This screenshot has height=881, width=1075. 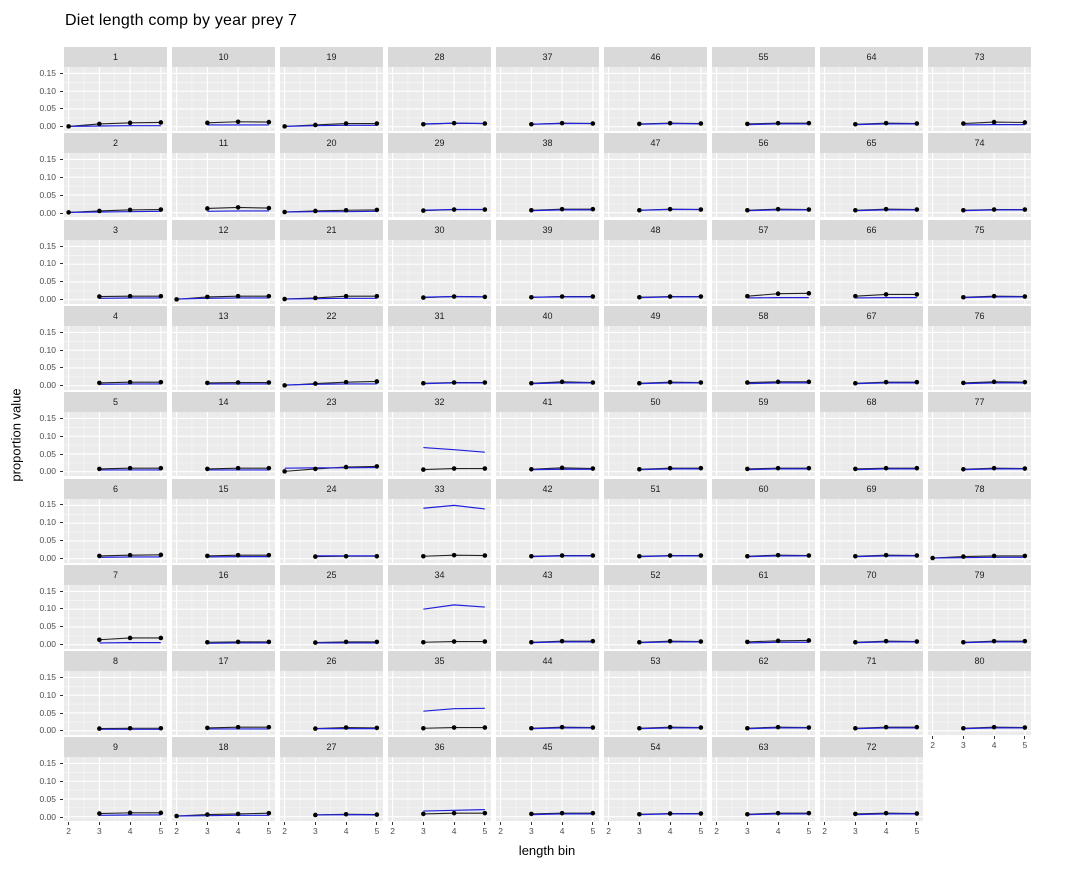 What do you see at coordinates (439, 747) in the screenshot?
I see `facet-strip-label: 36` at bounding box center [439, 747].